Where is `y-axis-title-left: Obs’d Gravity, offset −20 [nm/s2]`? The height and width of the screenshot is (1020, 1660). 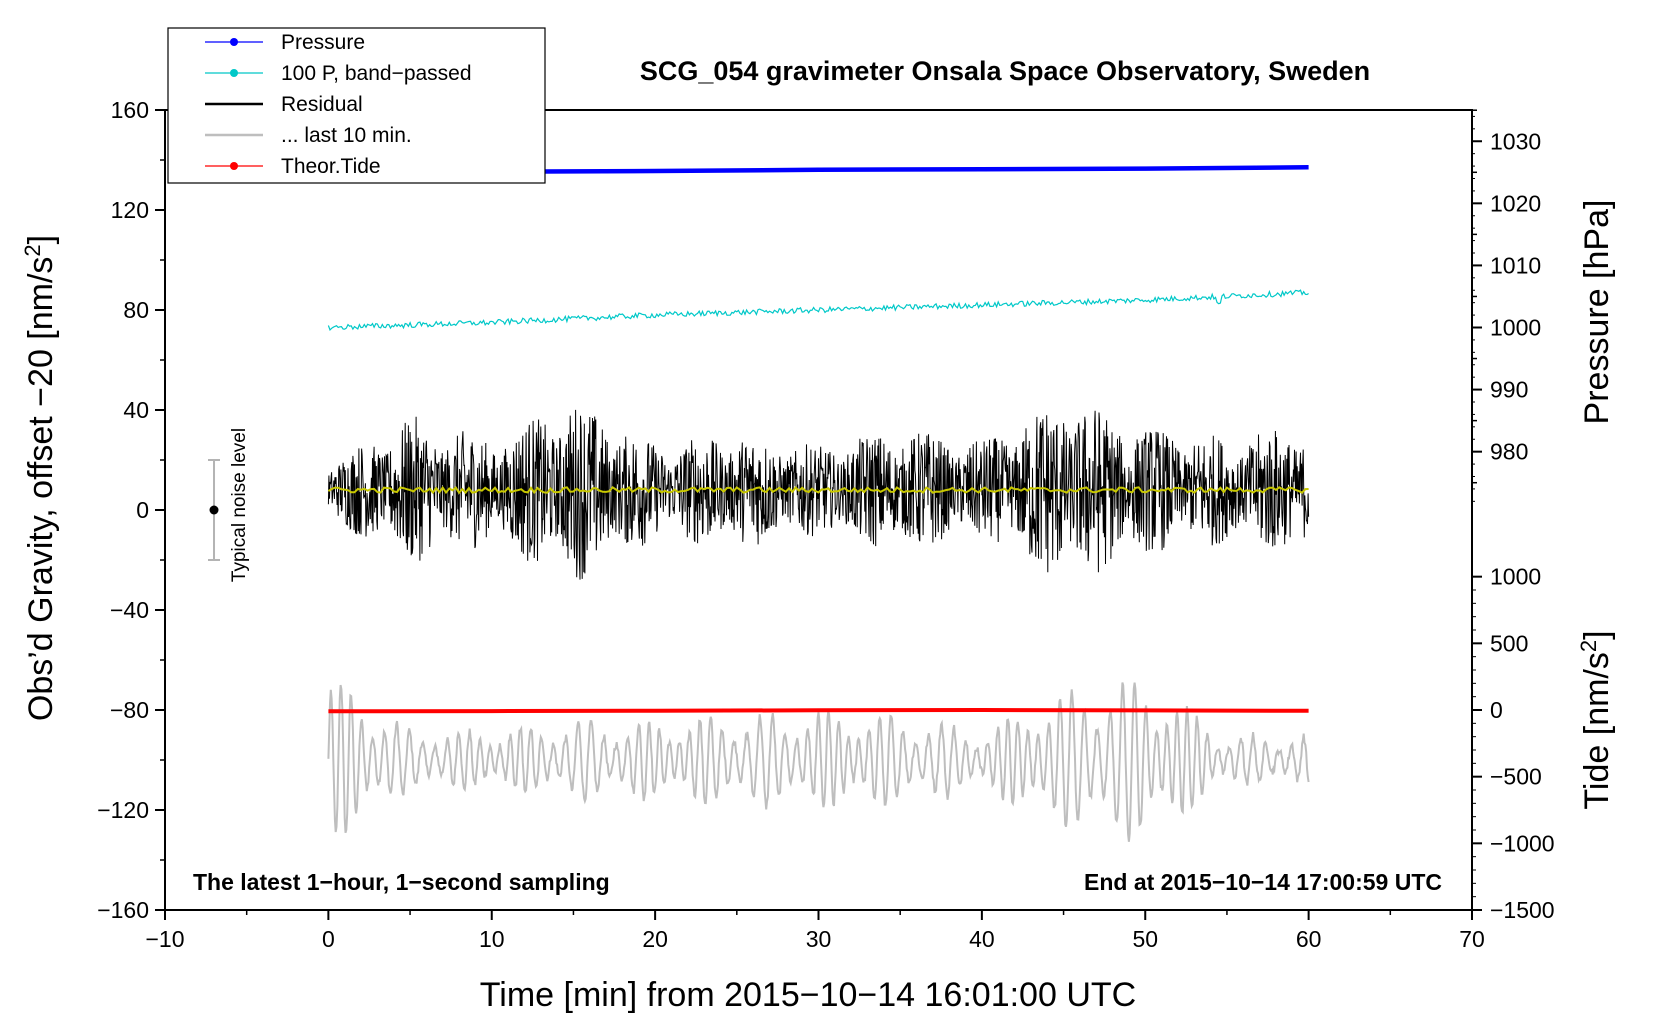 y-axis-title-left: Obs’d Gravity, offset −20 [nm/s2] is located at coordinates (40, 478).